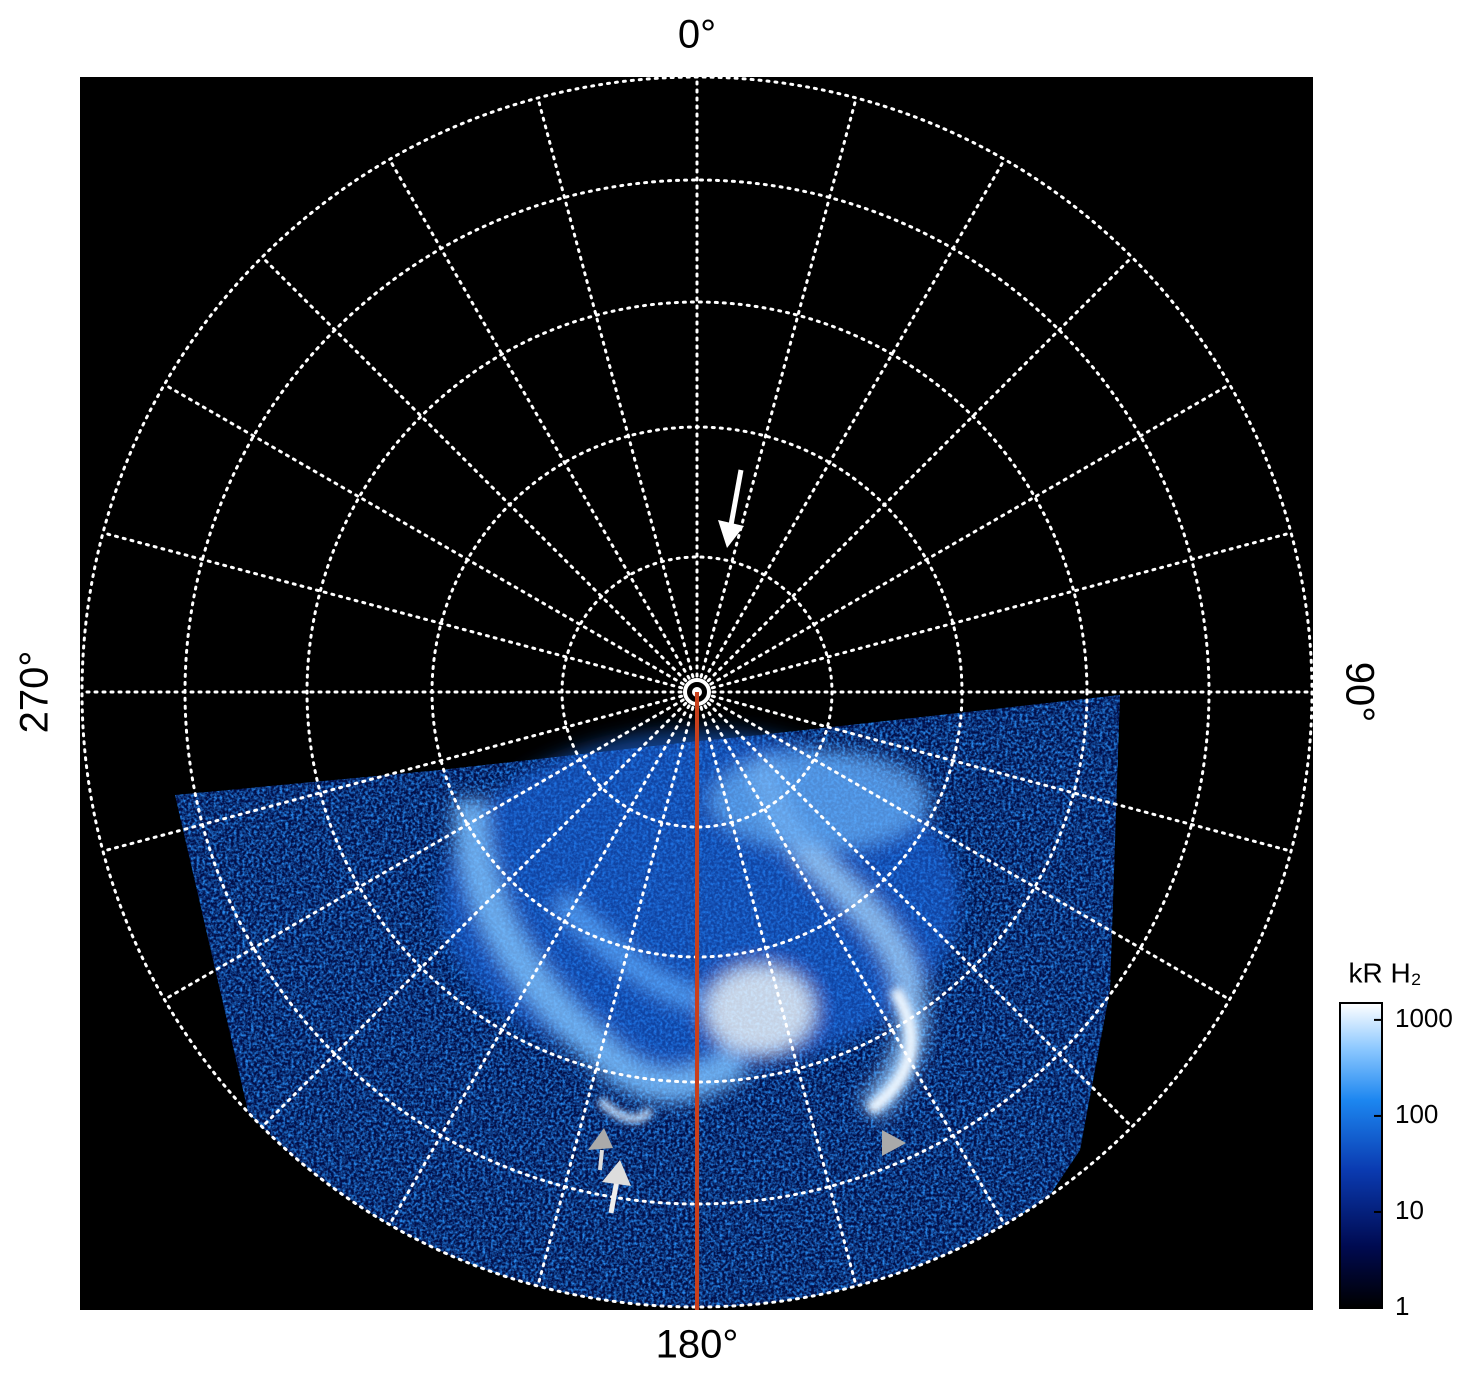  I want to click on arrows, so click(747, 841).